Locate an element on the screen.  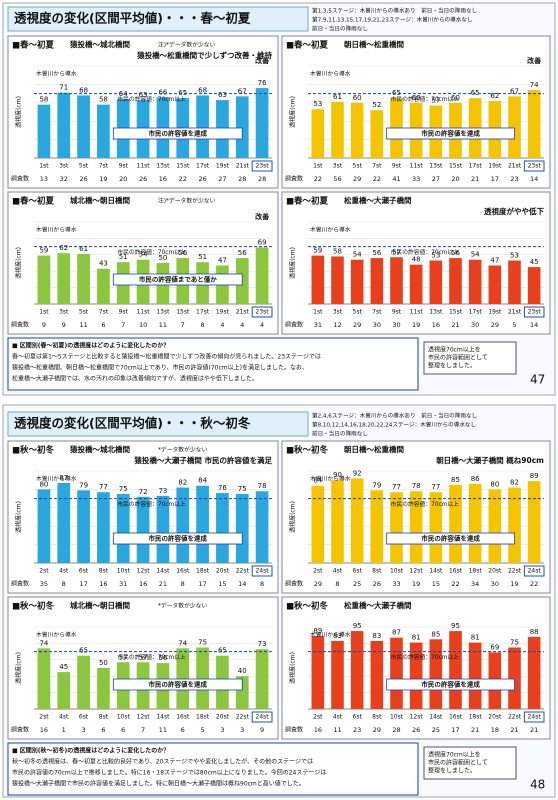
count: 16 is located at coordinates (318, 730).